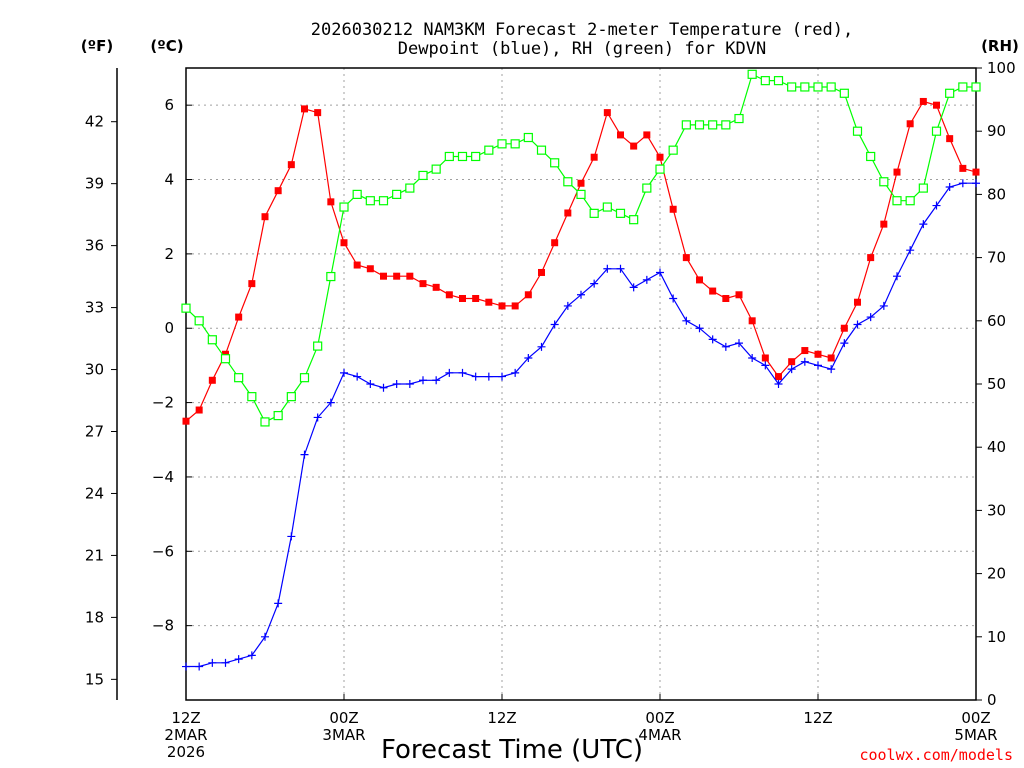 Image resolution: width=1024 pixels, height=768 pixels. I want to click on celsius-tick-label: −2, so click(163, 403).